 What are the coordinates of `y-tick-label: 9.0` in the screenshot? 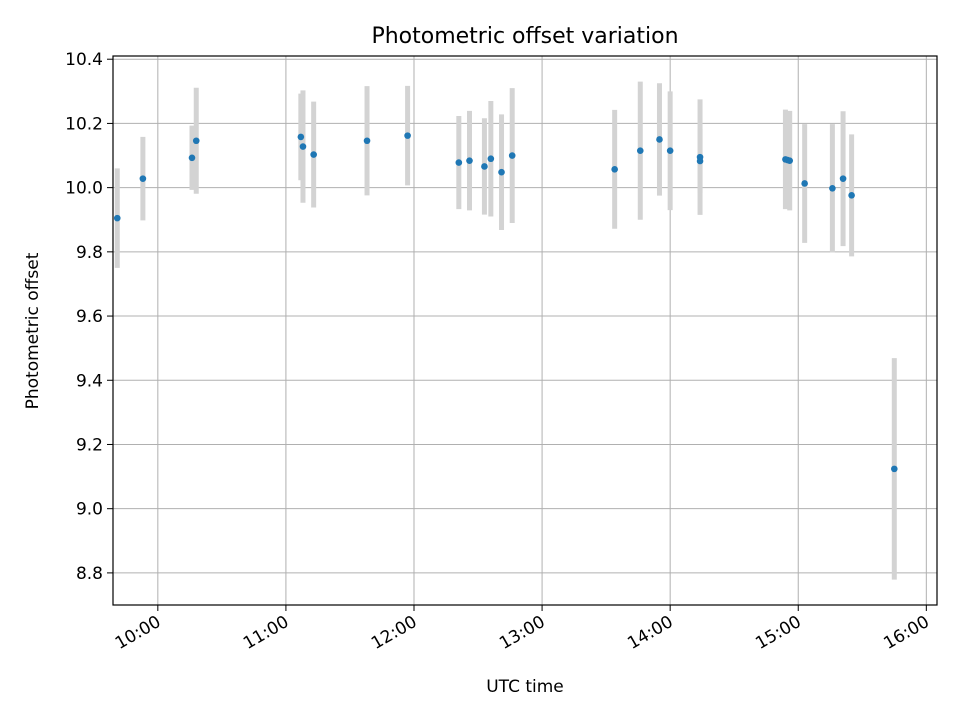 It's located at (89, 510).